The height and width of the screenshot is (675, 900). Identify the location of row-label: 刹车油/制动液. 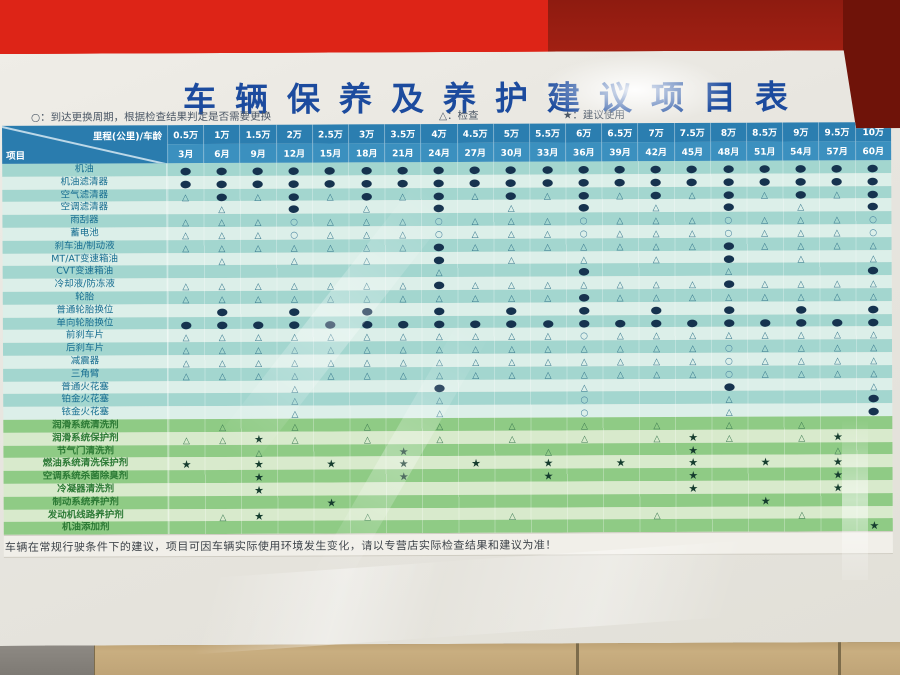
(85, 247).